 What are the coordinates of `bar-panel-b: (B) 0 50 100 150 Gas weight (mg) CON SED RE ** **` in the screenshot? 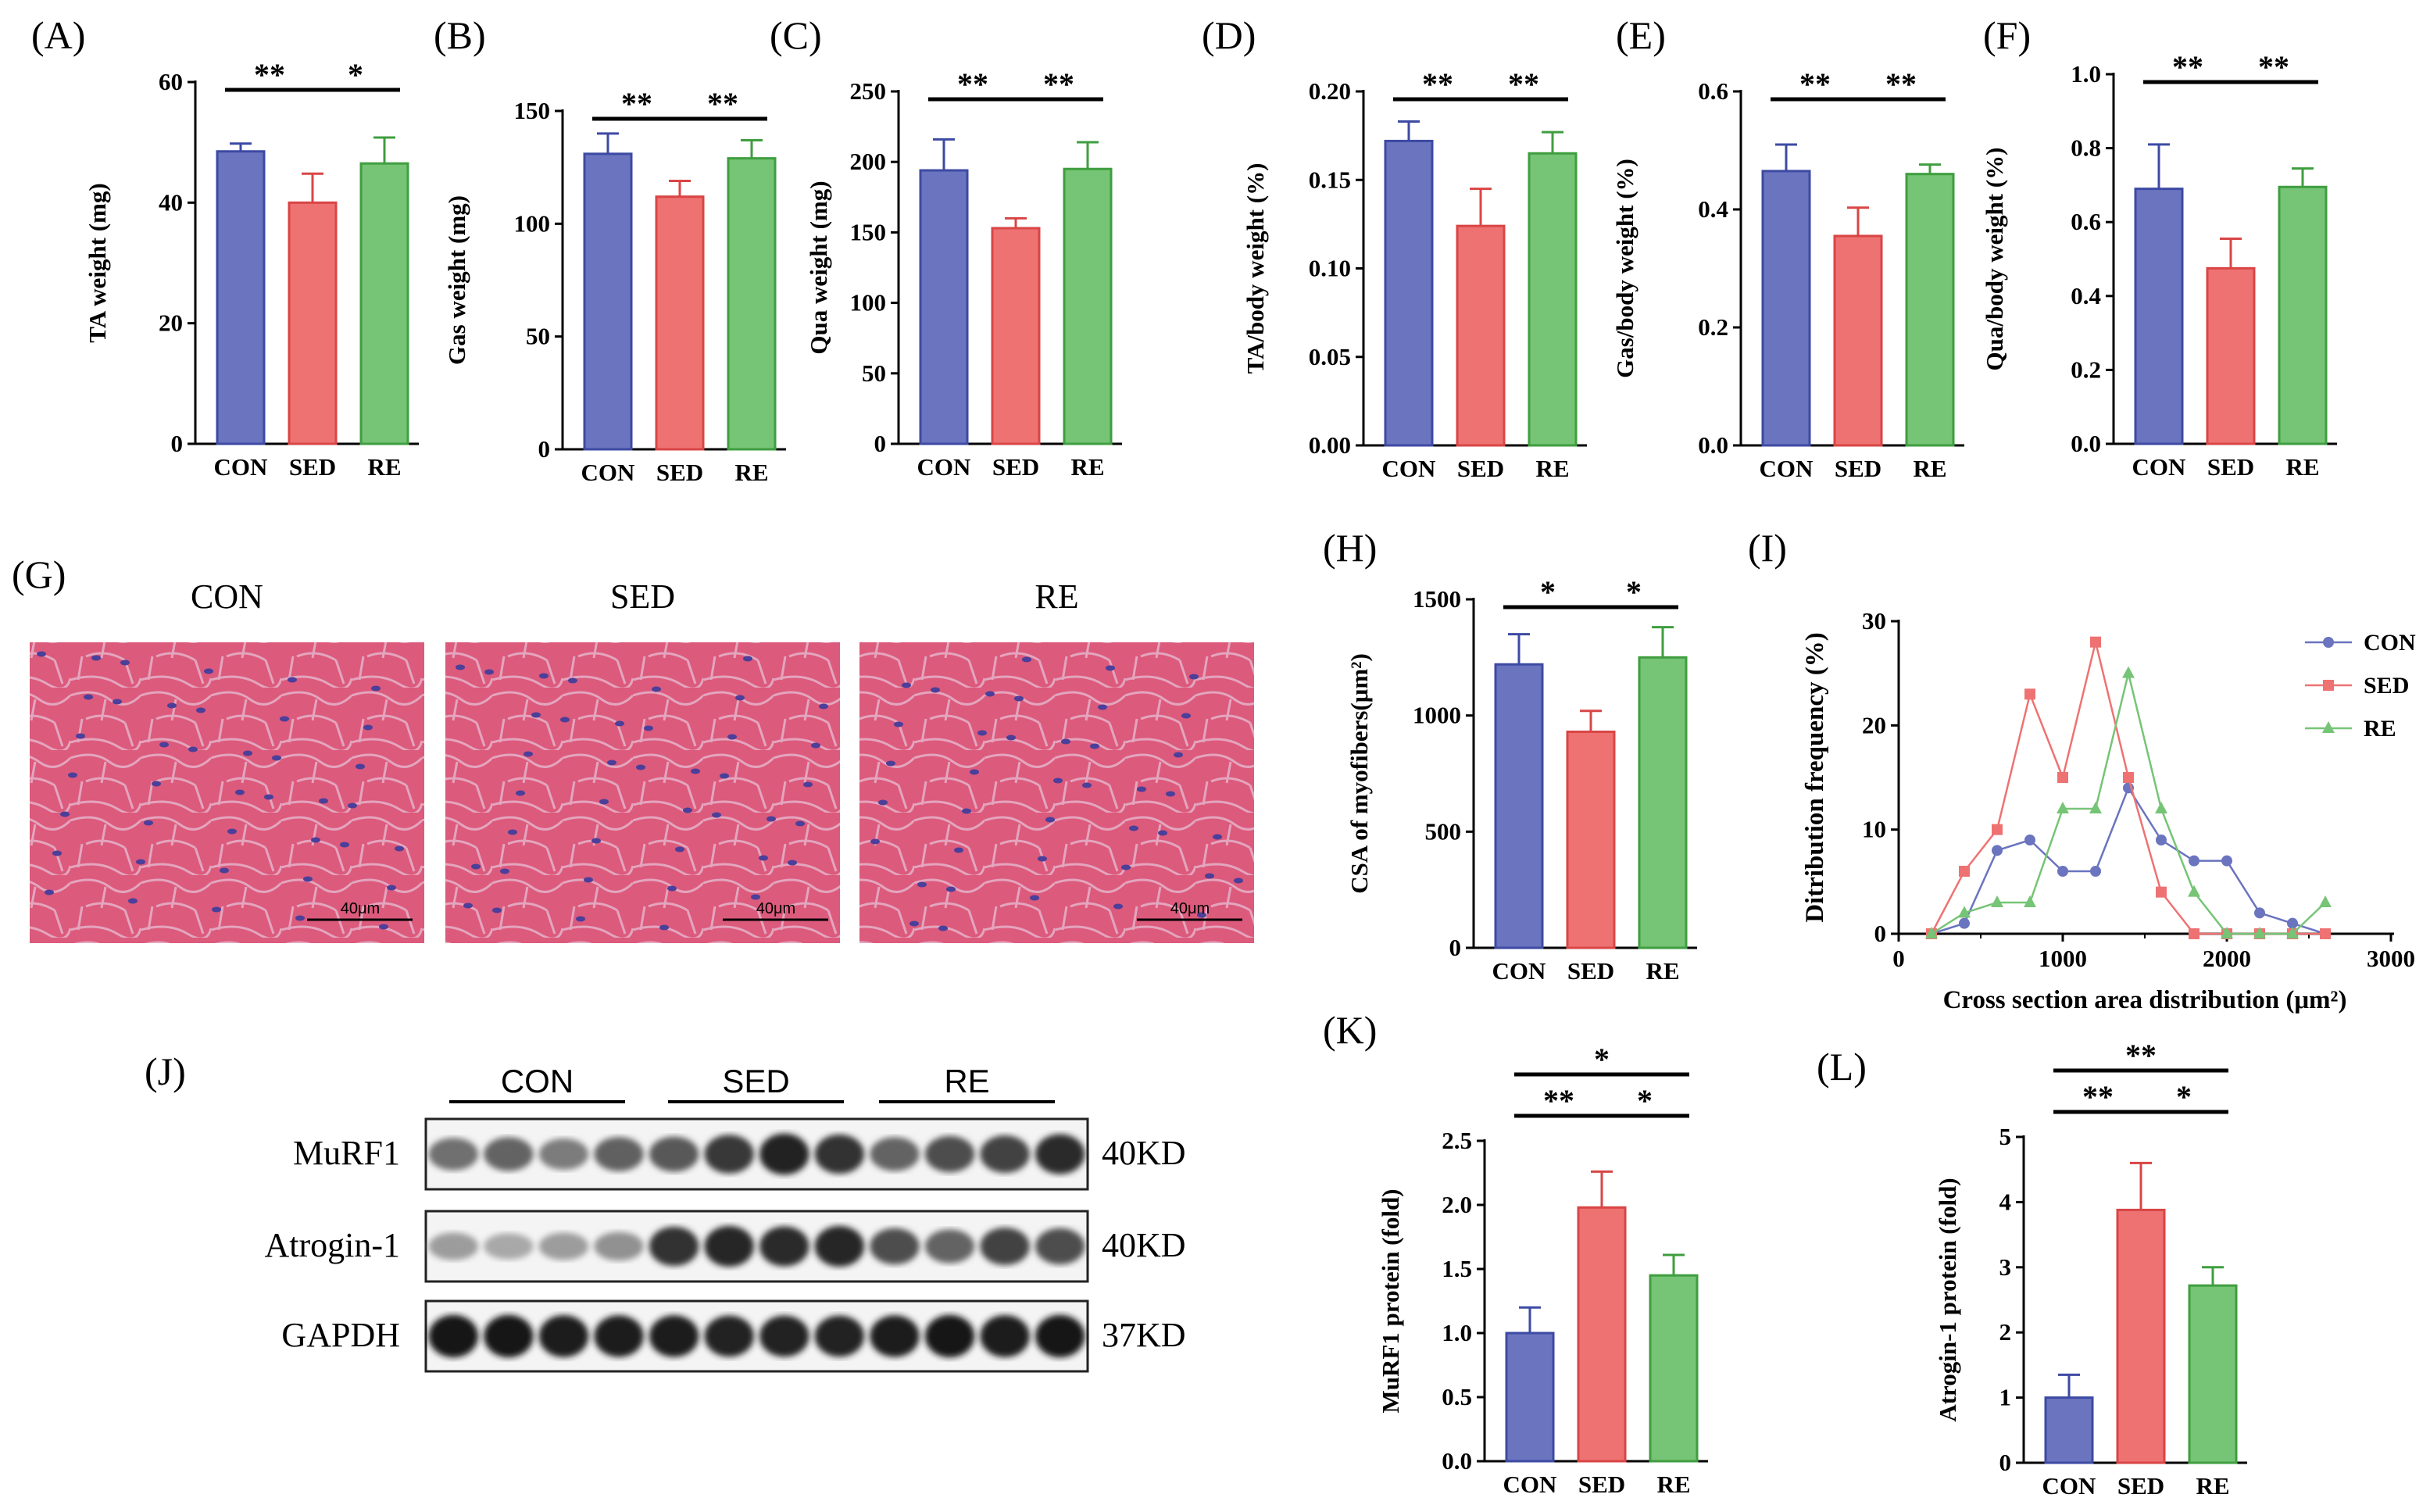 It's located at (610, 249).